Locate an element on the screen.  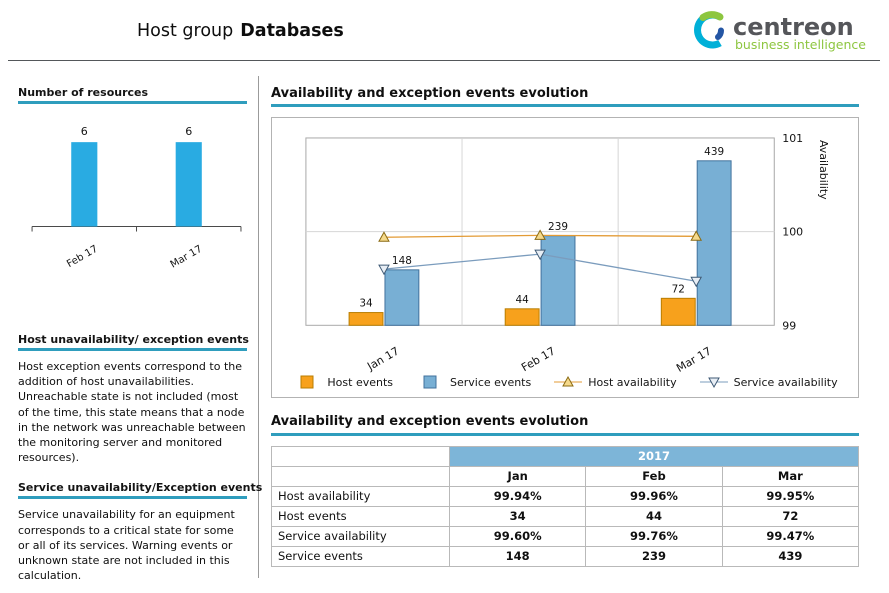
table-col-feb: Feb is located at coordinates (654, 476).